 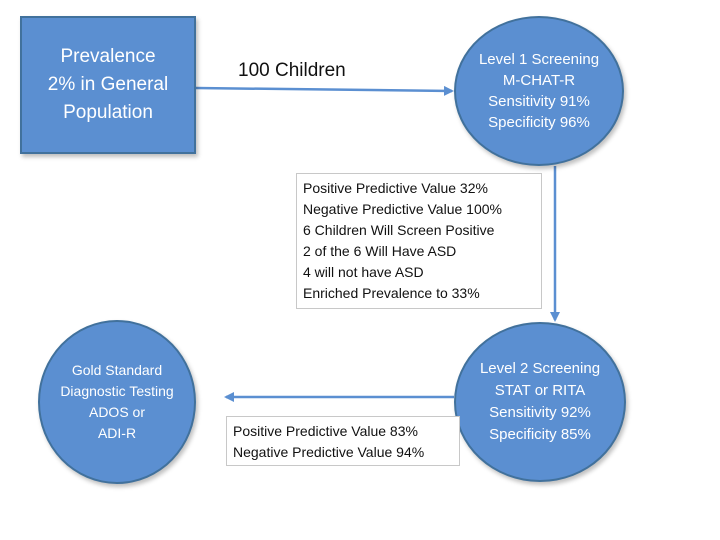 What do you see at coordinates (540, 390) in the screenshot?
I see `level2-line: STAT or RITA` at bounding box center [540, 390].